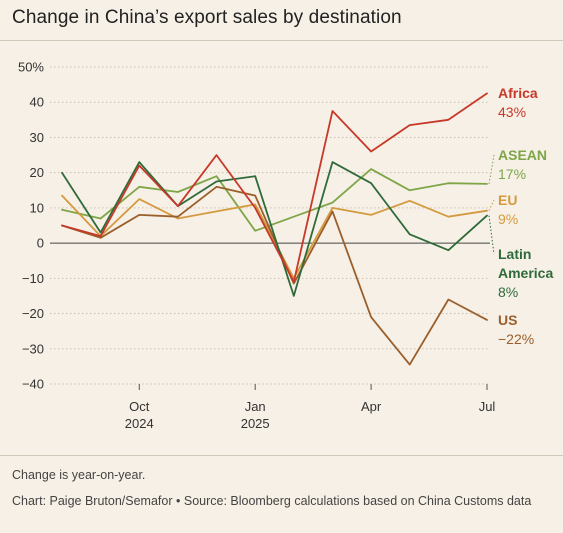 The image size is (563, 533). I want to click on y-tick-label: 0, so click(40, 243).